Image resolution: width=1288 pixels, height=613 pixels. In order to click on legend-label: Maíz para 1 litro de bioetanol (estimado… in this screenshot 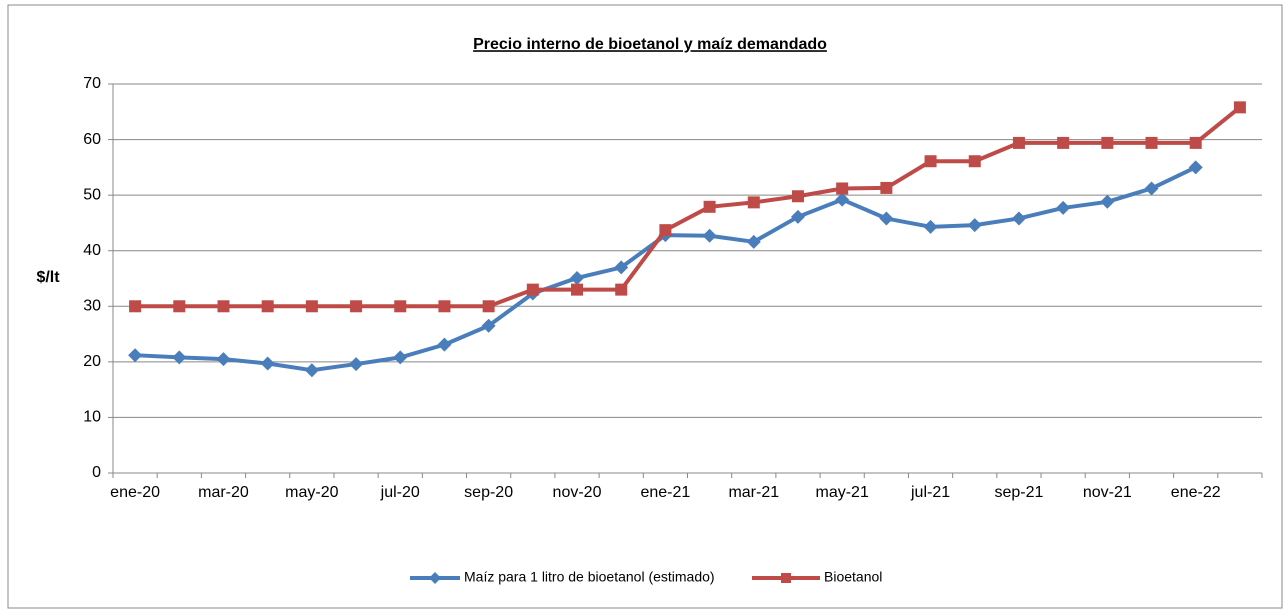, I will do `click(589, 577)`.